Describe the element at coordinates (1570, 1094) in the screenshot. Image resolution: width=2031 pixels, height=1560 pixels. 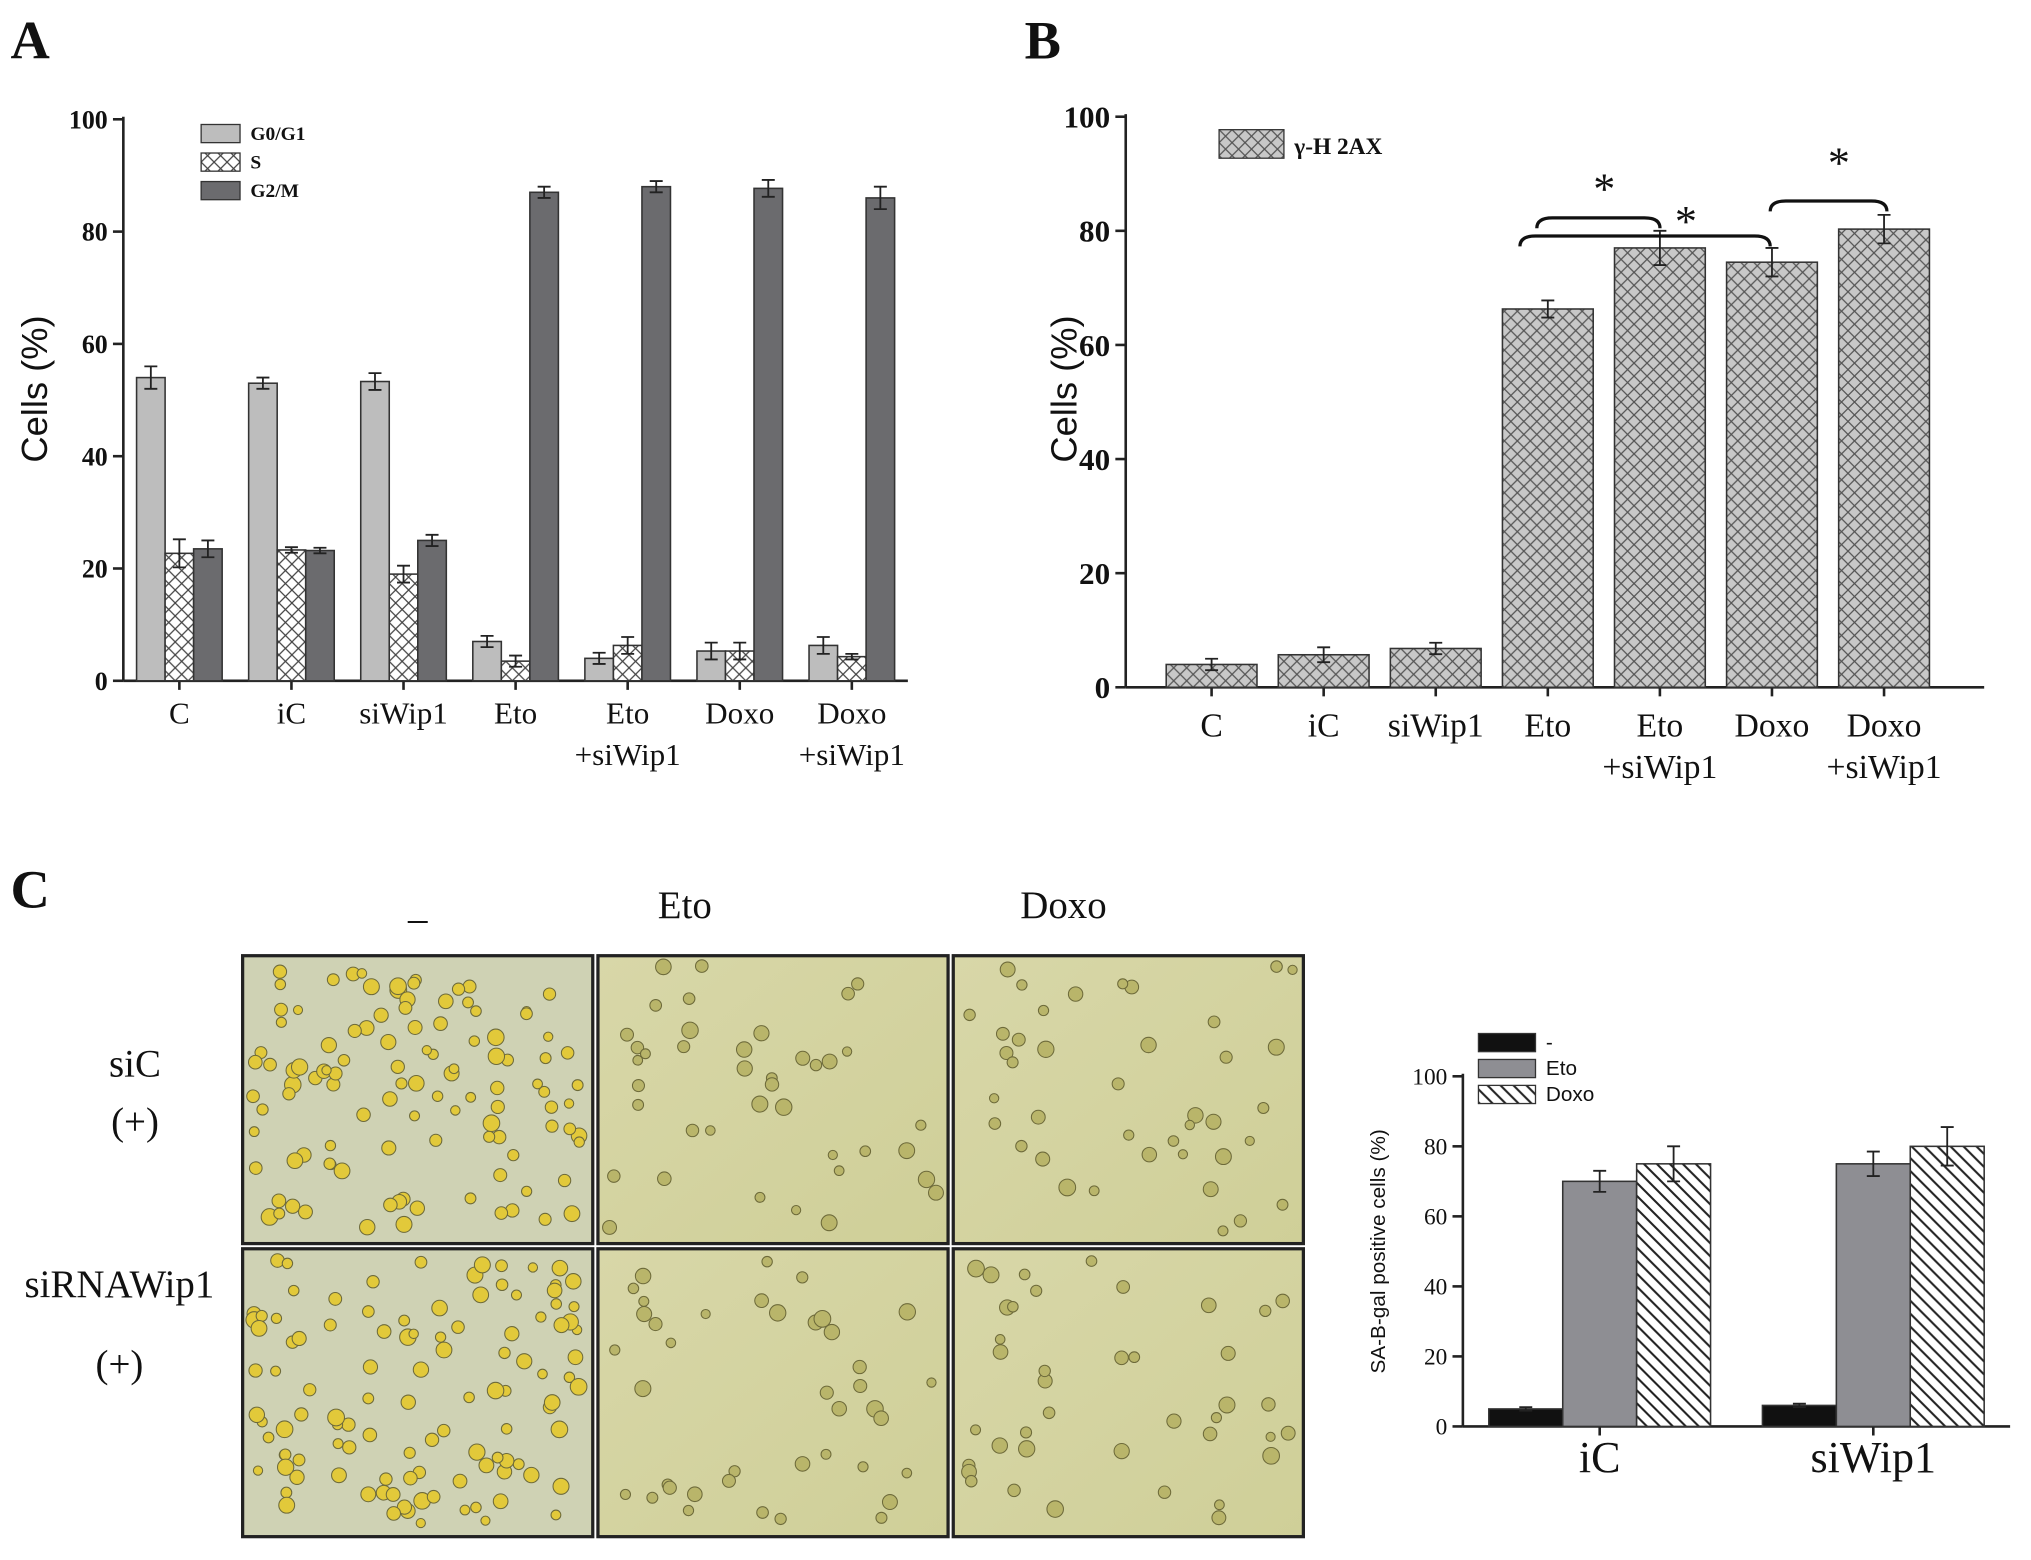
I see `legend-label: Doxo` at that location.